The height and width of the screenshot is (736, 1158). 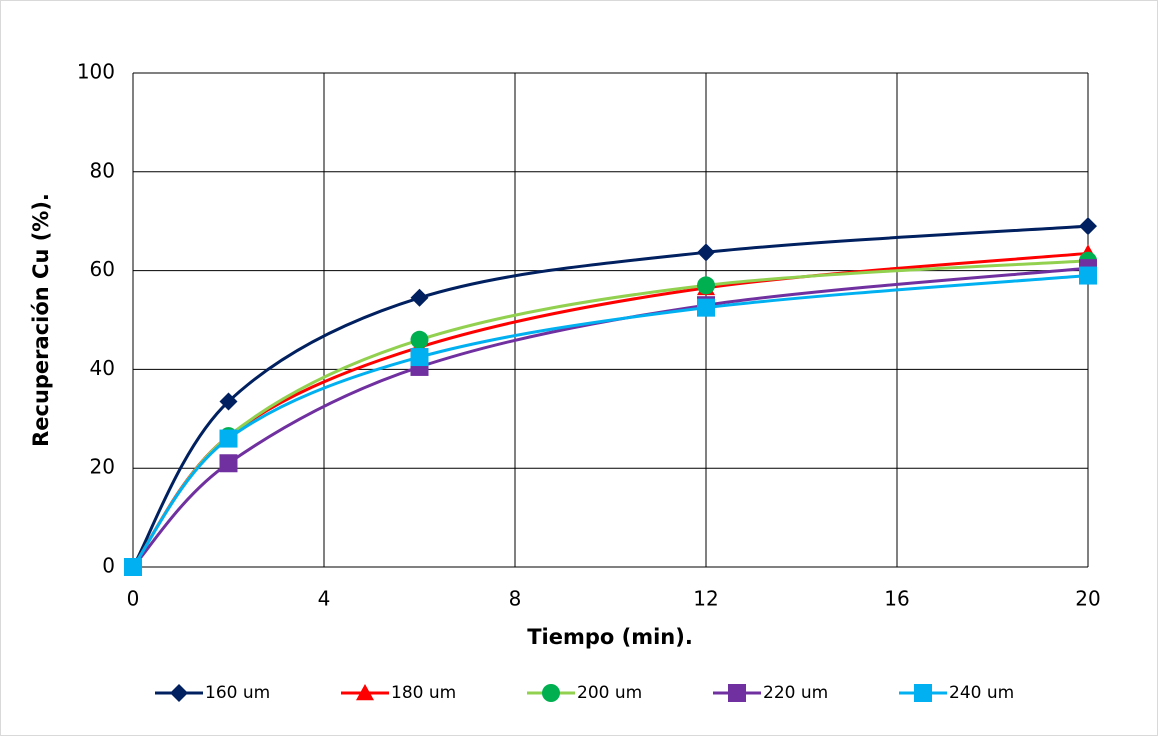 I want to click on y-tick-label: 100, so click(x=96, y=72).